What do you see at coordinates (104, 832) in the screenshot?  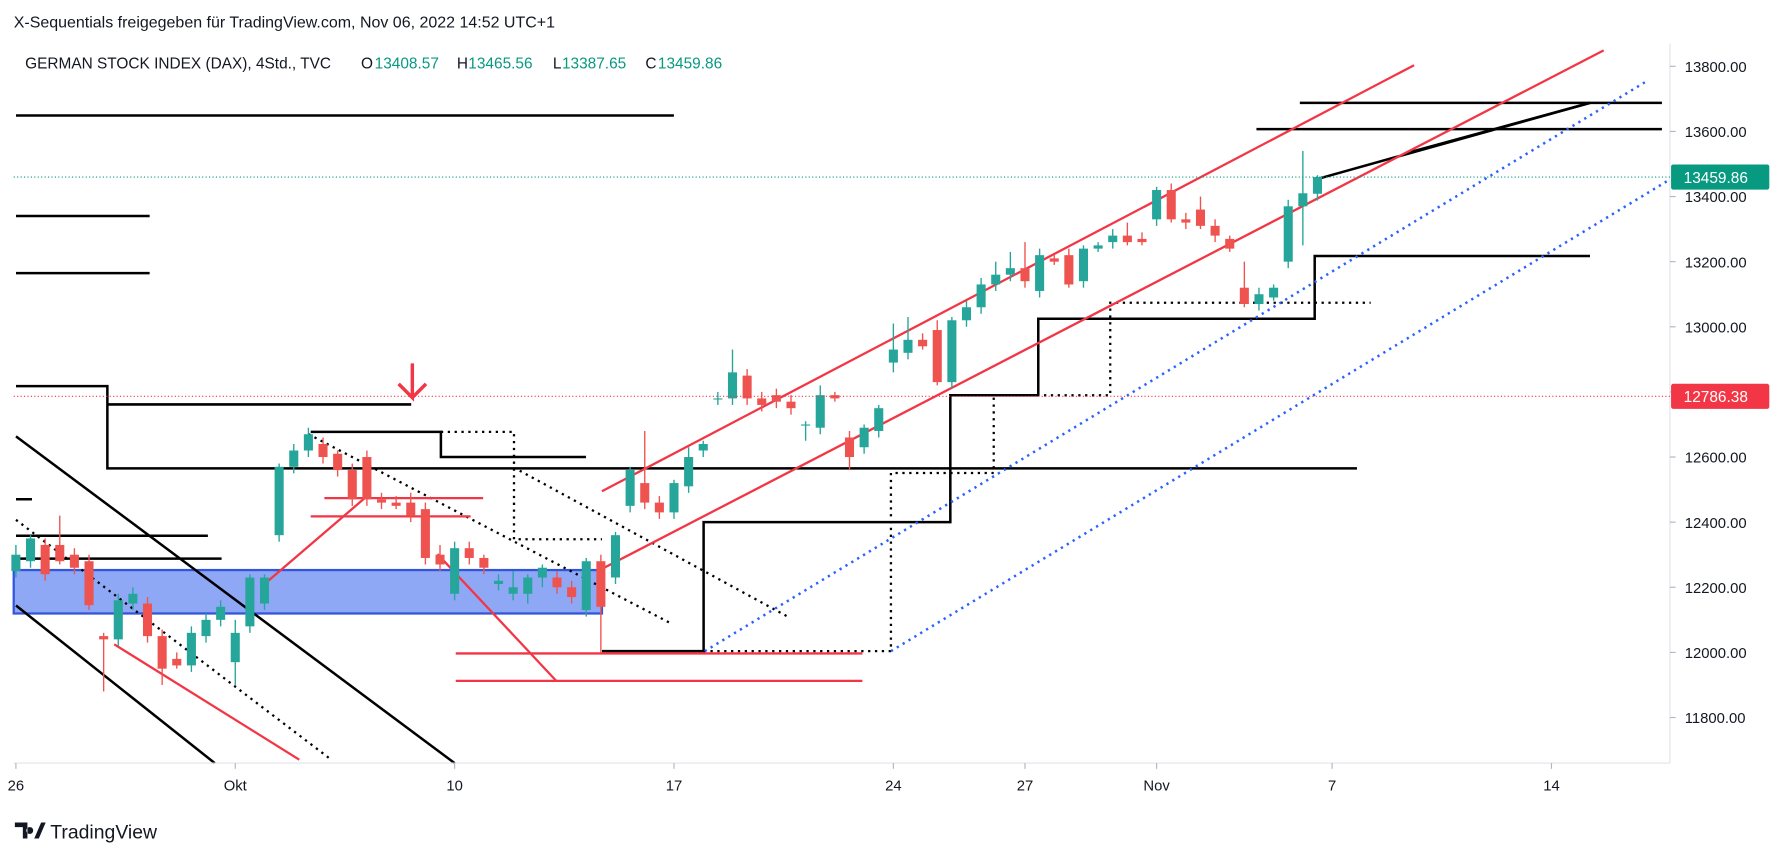 I see `brand-name: TradingView` at bounding box center [104, 832].